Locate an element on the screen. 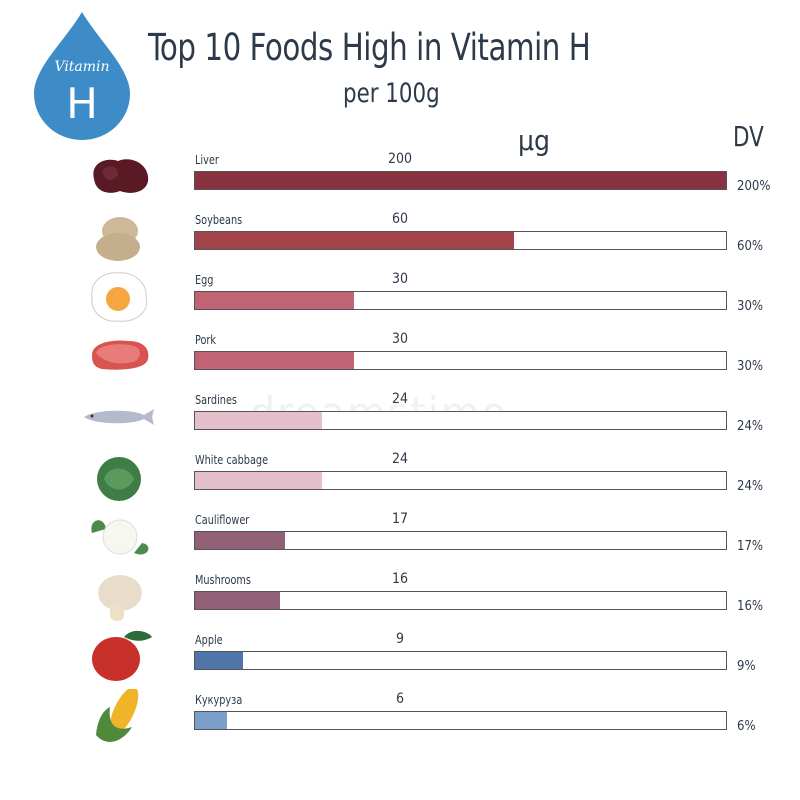  dv-label: DV is located at coordinates (748, 136).